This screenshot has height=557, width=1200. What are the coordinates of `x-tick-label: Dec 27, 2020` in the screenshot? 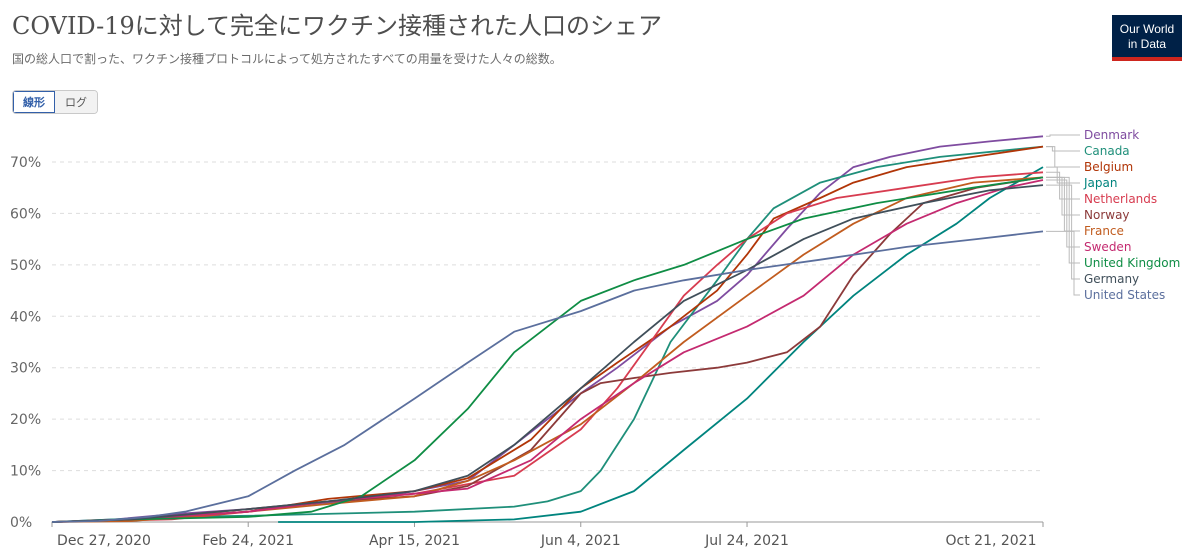 It's located at (104, 541).